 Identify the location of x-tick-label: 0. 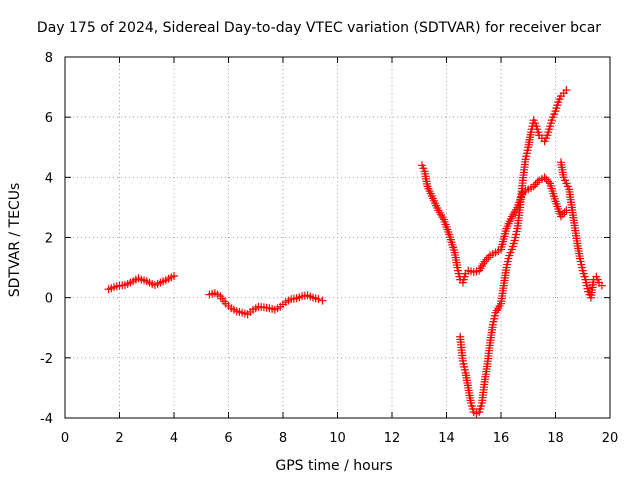
(65, 438).